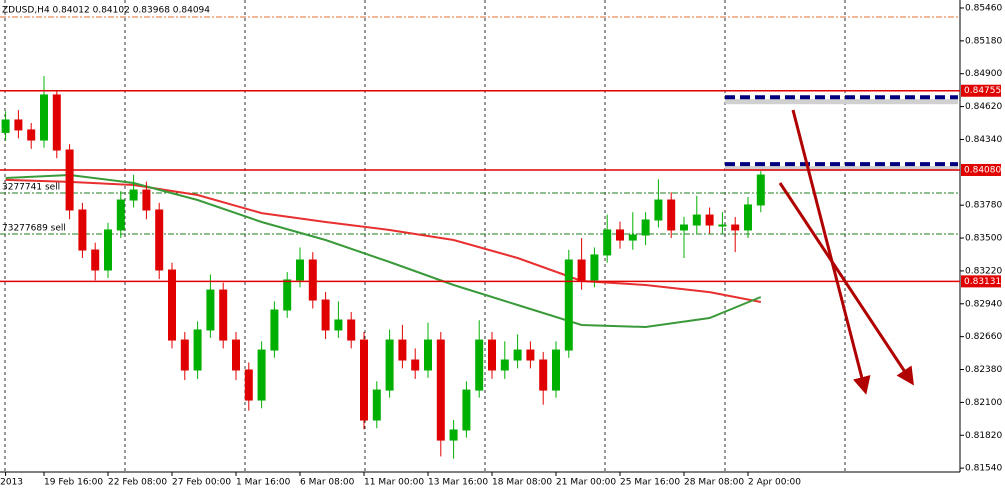 Image resolution: width=1005 pixels, height=489 pixels. I want to click on y-tick-label: 0.85460, so click(983, 8).